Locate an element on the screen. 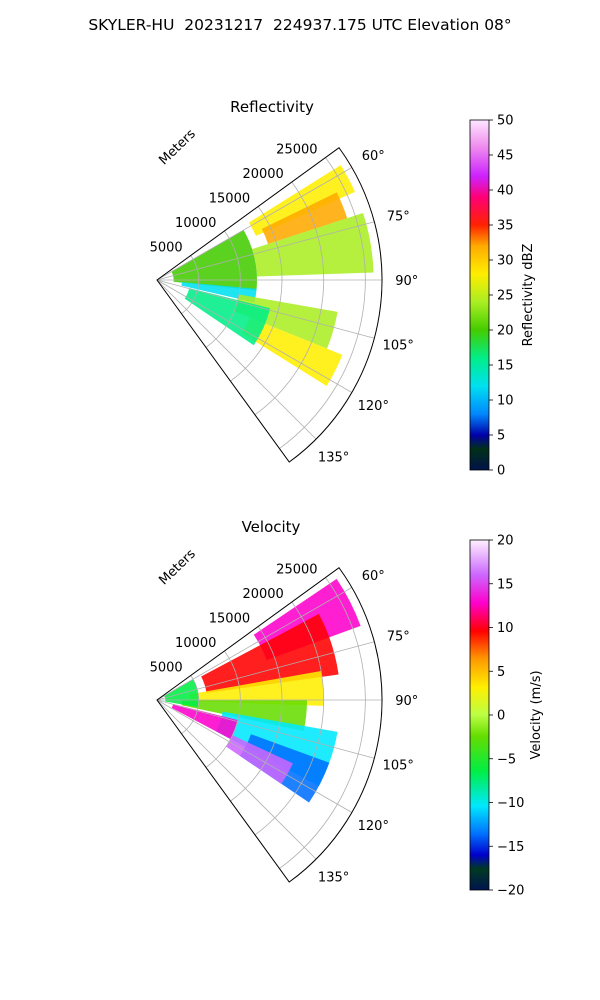 The height and width of the screenshot is (1000, 600). velocity-colorbar-tick-label: −20 is located at coordinates (510, 891).